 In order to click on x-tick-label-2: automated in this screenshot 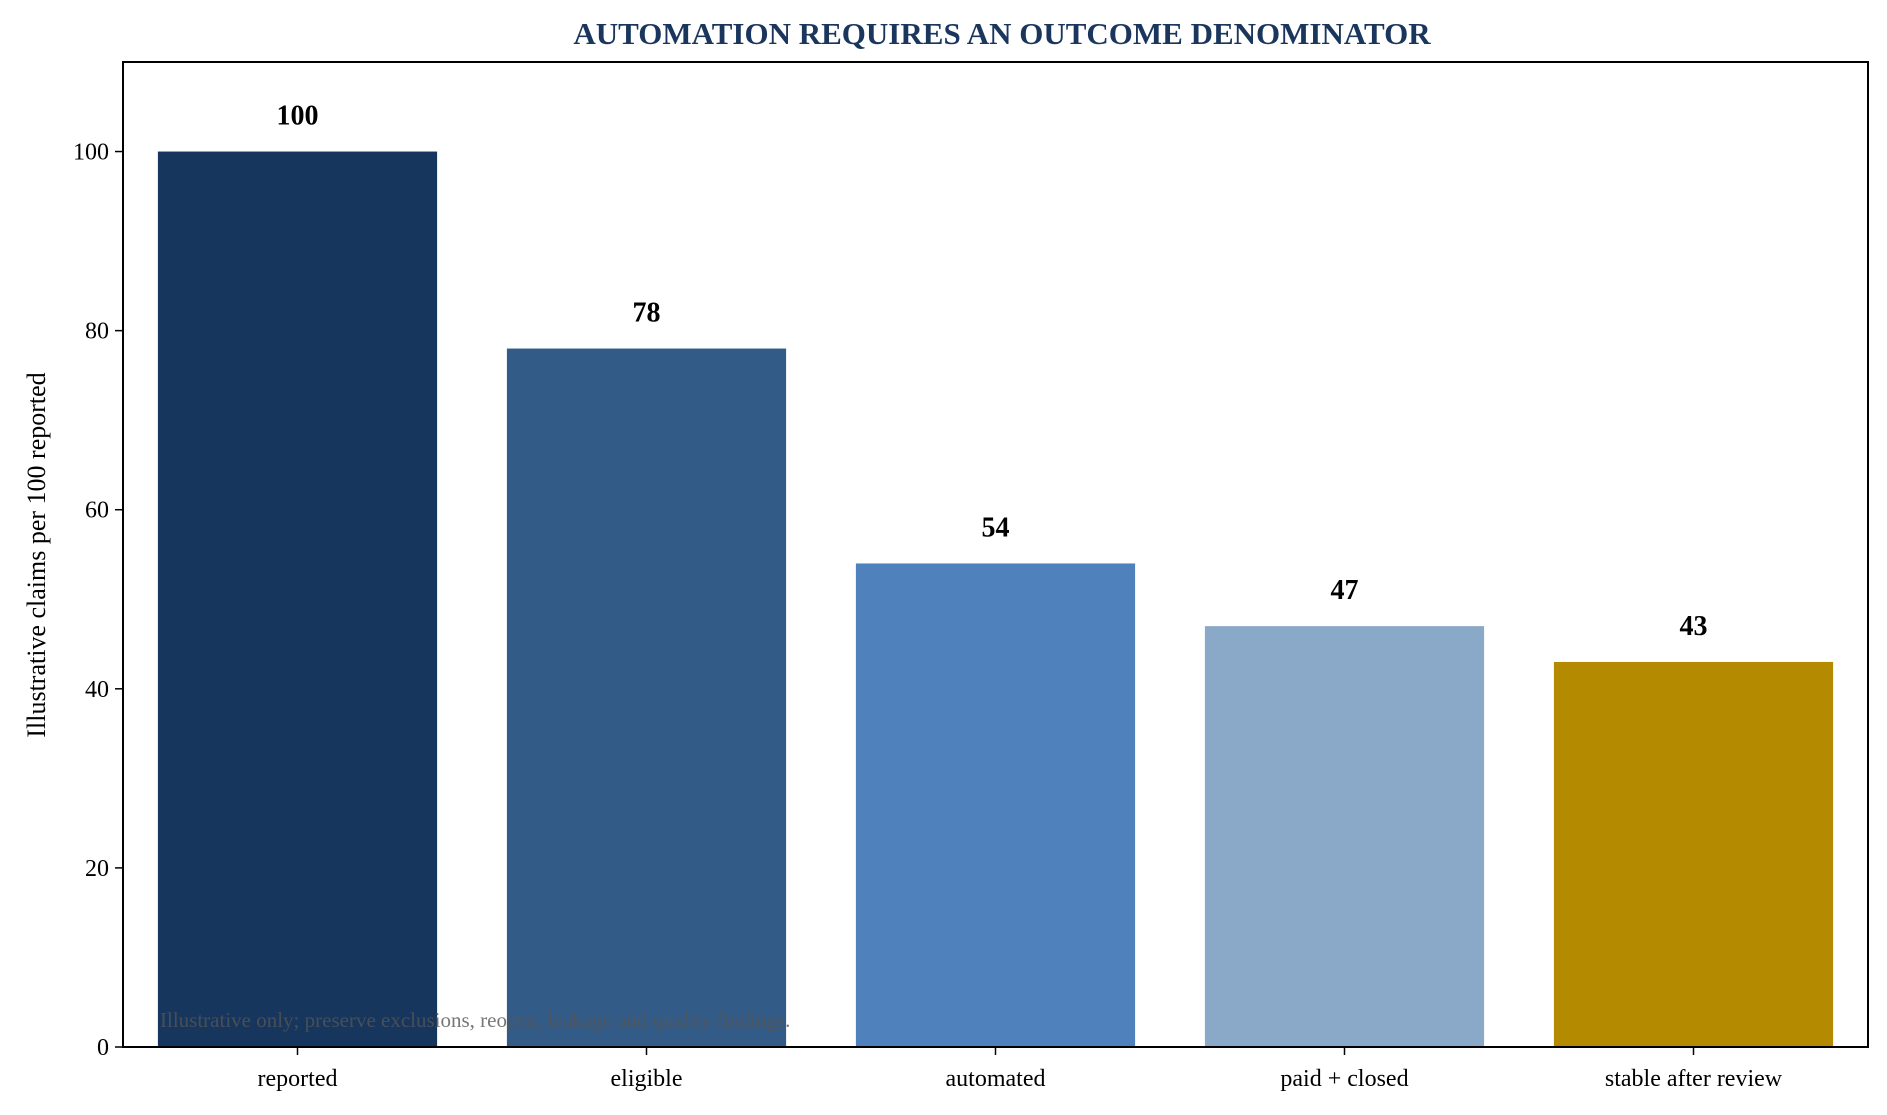, I will do `click(996, 1079)`.